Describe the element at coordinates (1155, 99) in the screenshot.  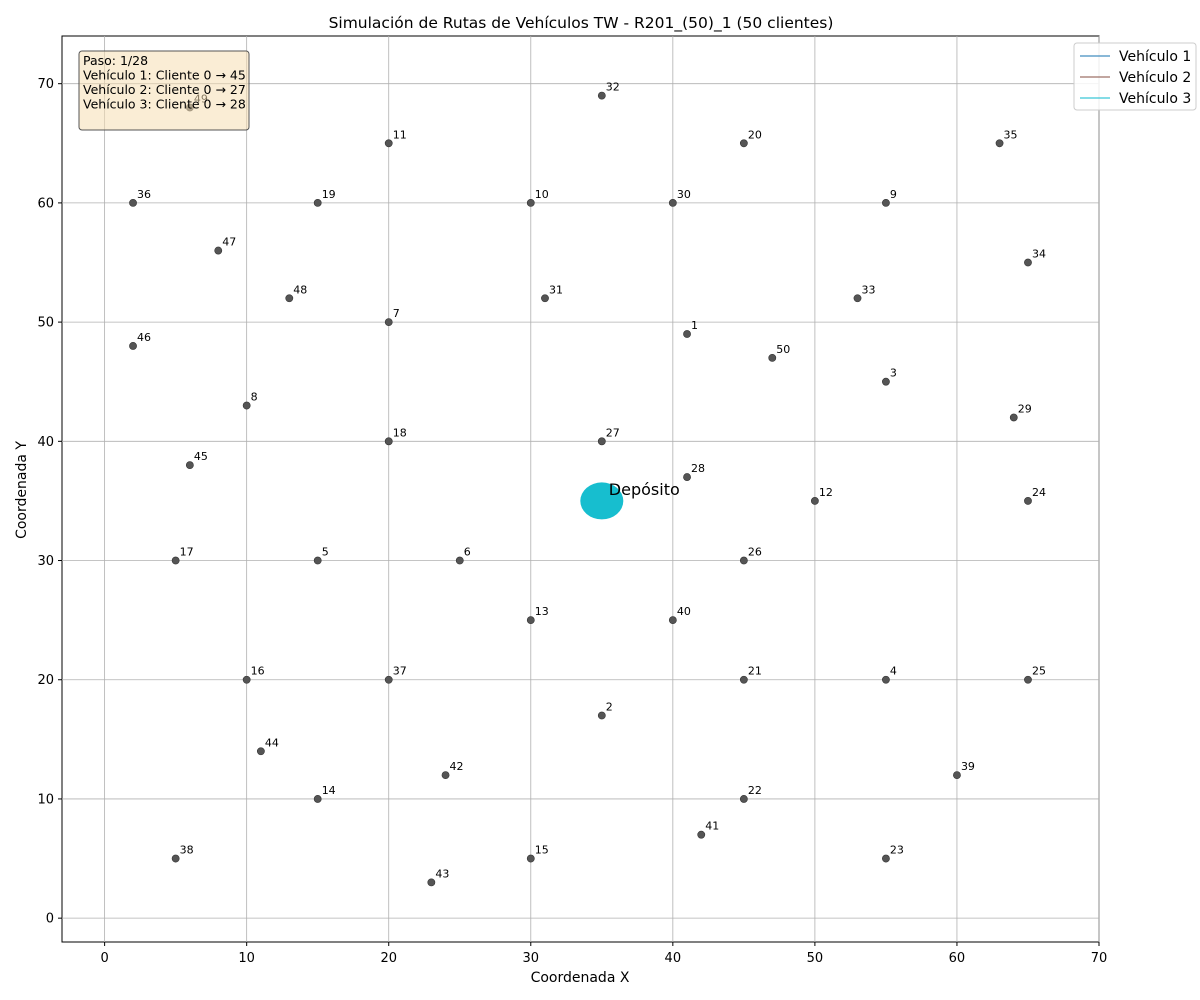
I see `legend-entry-3: Vehículo 3` at that location.